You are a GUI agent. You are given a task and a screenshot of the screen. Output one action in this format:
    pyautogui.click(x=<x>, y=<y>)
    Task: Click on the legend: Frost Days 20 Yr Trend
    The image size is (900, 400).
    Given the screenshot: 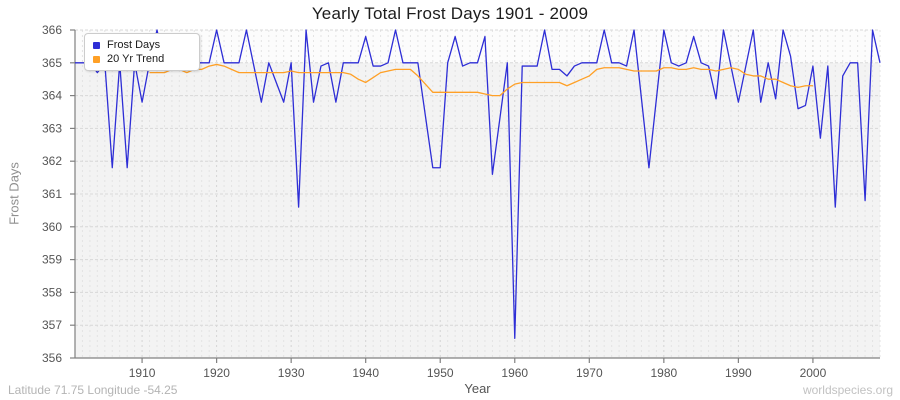 What is the action you would take?
    pyautogui.click(x=142, y=52)
    